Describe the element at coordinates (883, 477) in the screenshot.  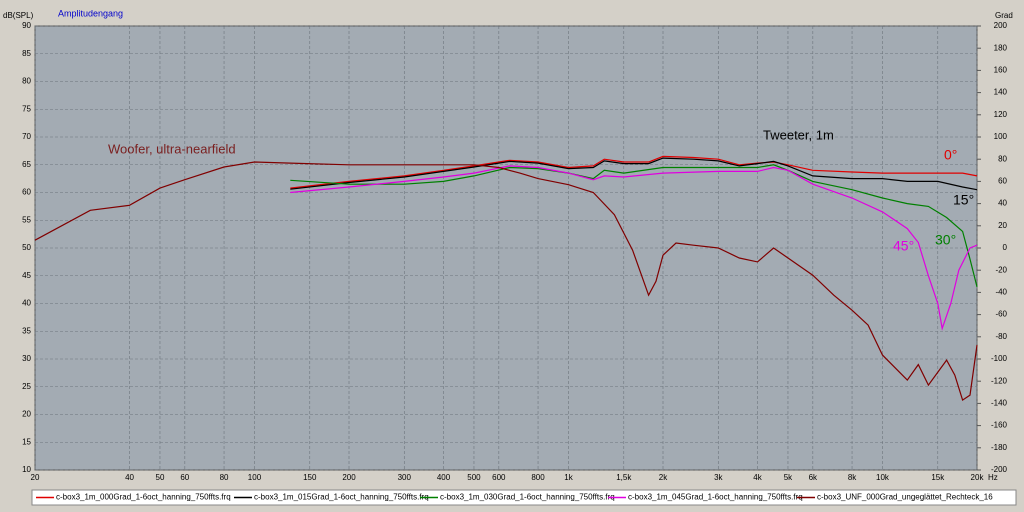
I see `x-tick-label: 10k` at that location.